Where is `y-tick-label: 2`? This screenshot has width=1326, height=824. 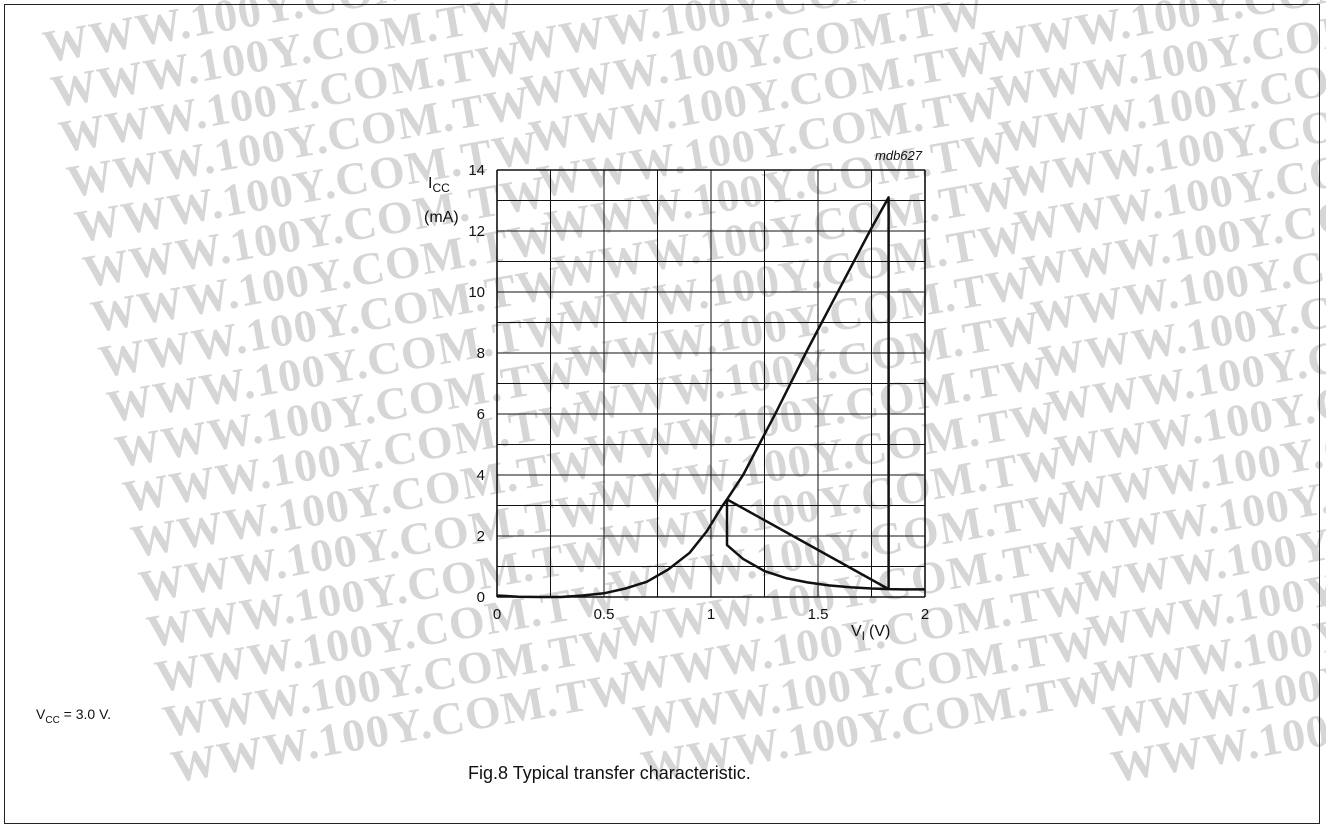
y-tick-label: 2 is located at coordinates (481, 536).